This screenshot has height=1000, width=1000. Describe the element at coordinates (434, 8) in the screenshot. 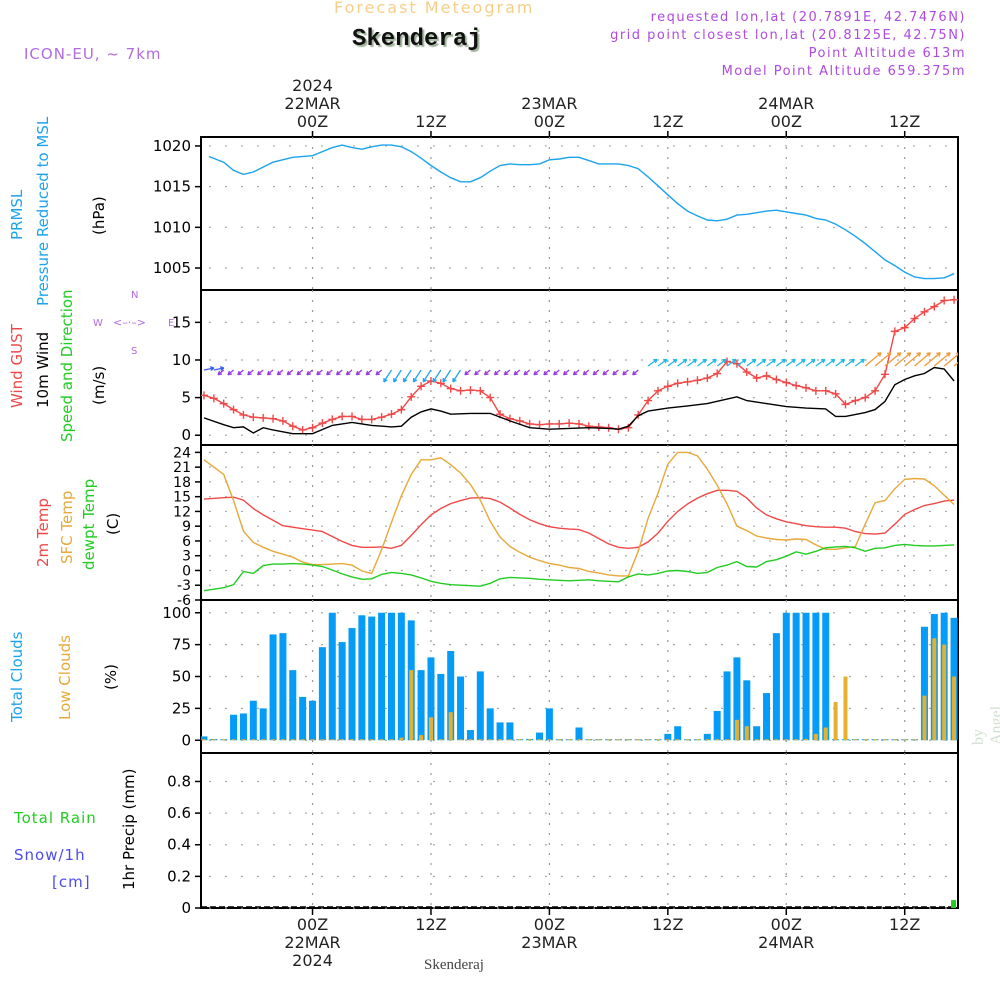

I see `meteogram-title: Forecast Meteogram` at that location.